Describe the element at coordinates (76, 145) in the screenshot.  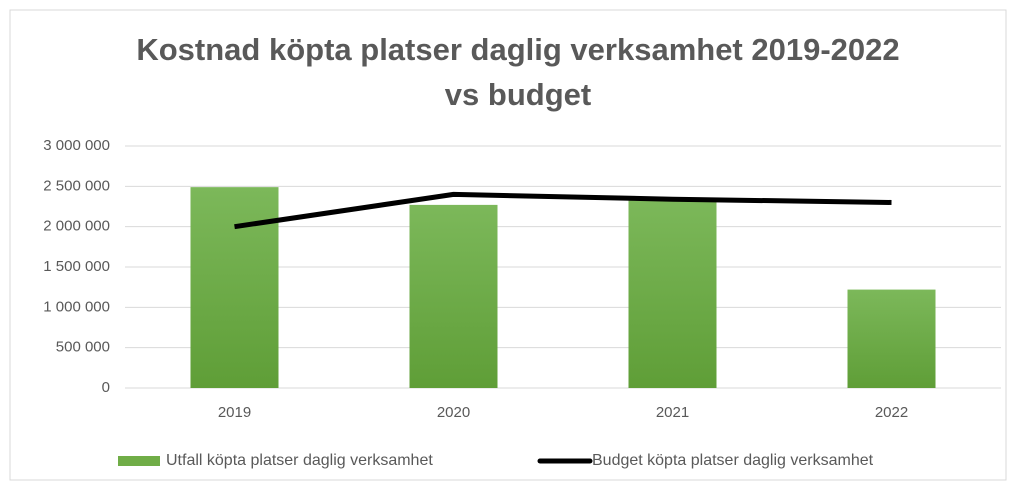
I see `y-tick-label: 3 000 000` at that location.